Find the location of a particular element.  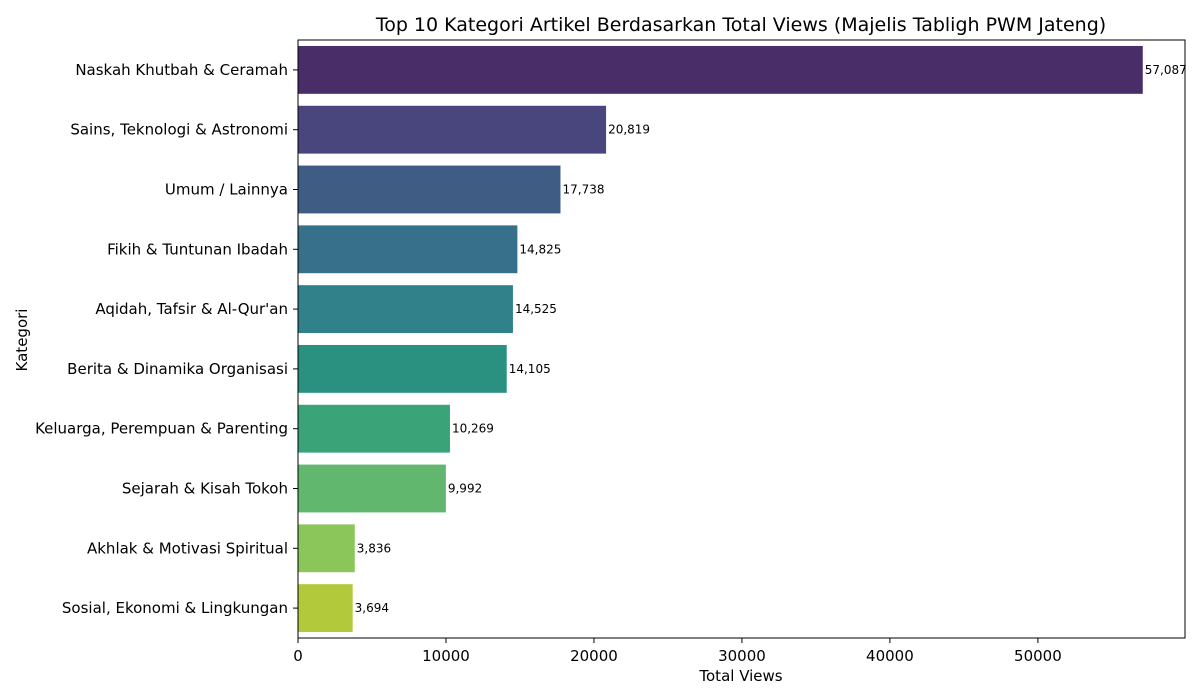

category-label: Naskah Khutbah & Ceramah is located at coordinates (181, 70).